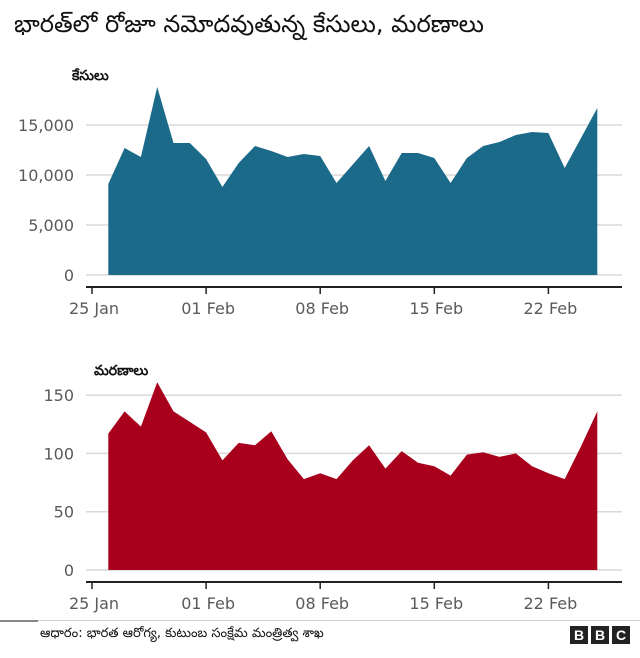 This screenshot has height=658, width=640. What do you see at coordinates (58, 453) in the screenshot?
I see `y-tick-label: 100` at bounding box center [58, 453].